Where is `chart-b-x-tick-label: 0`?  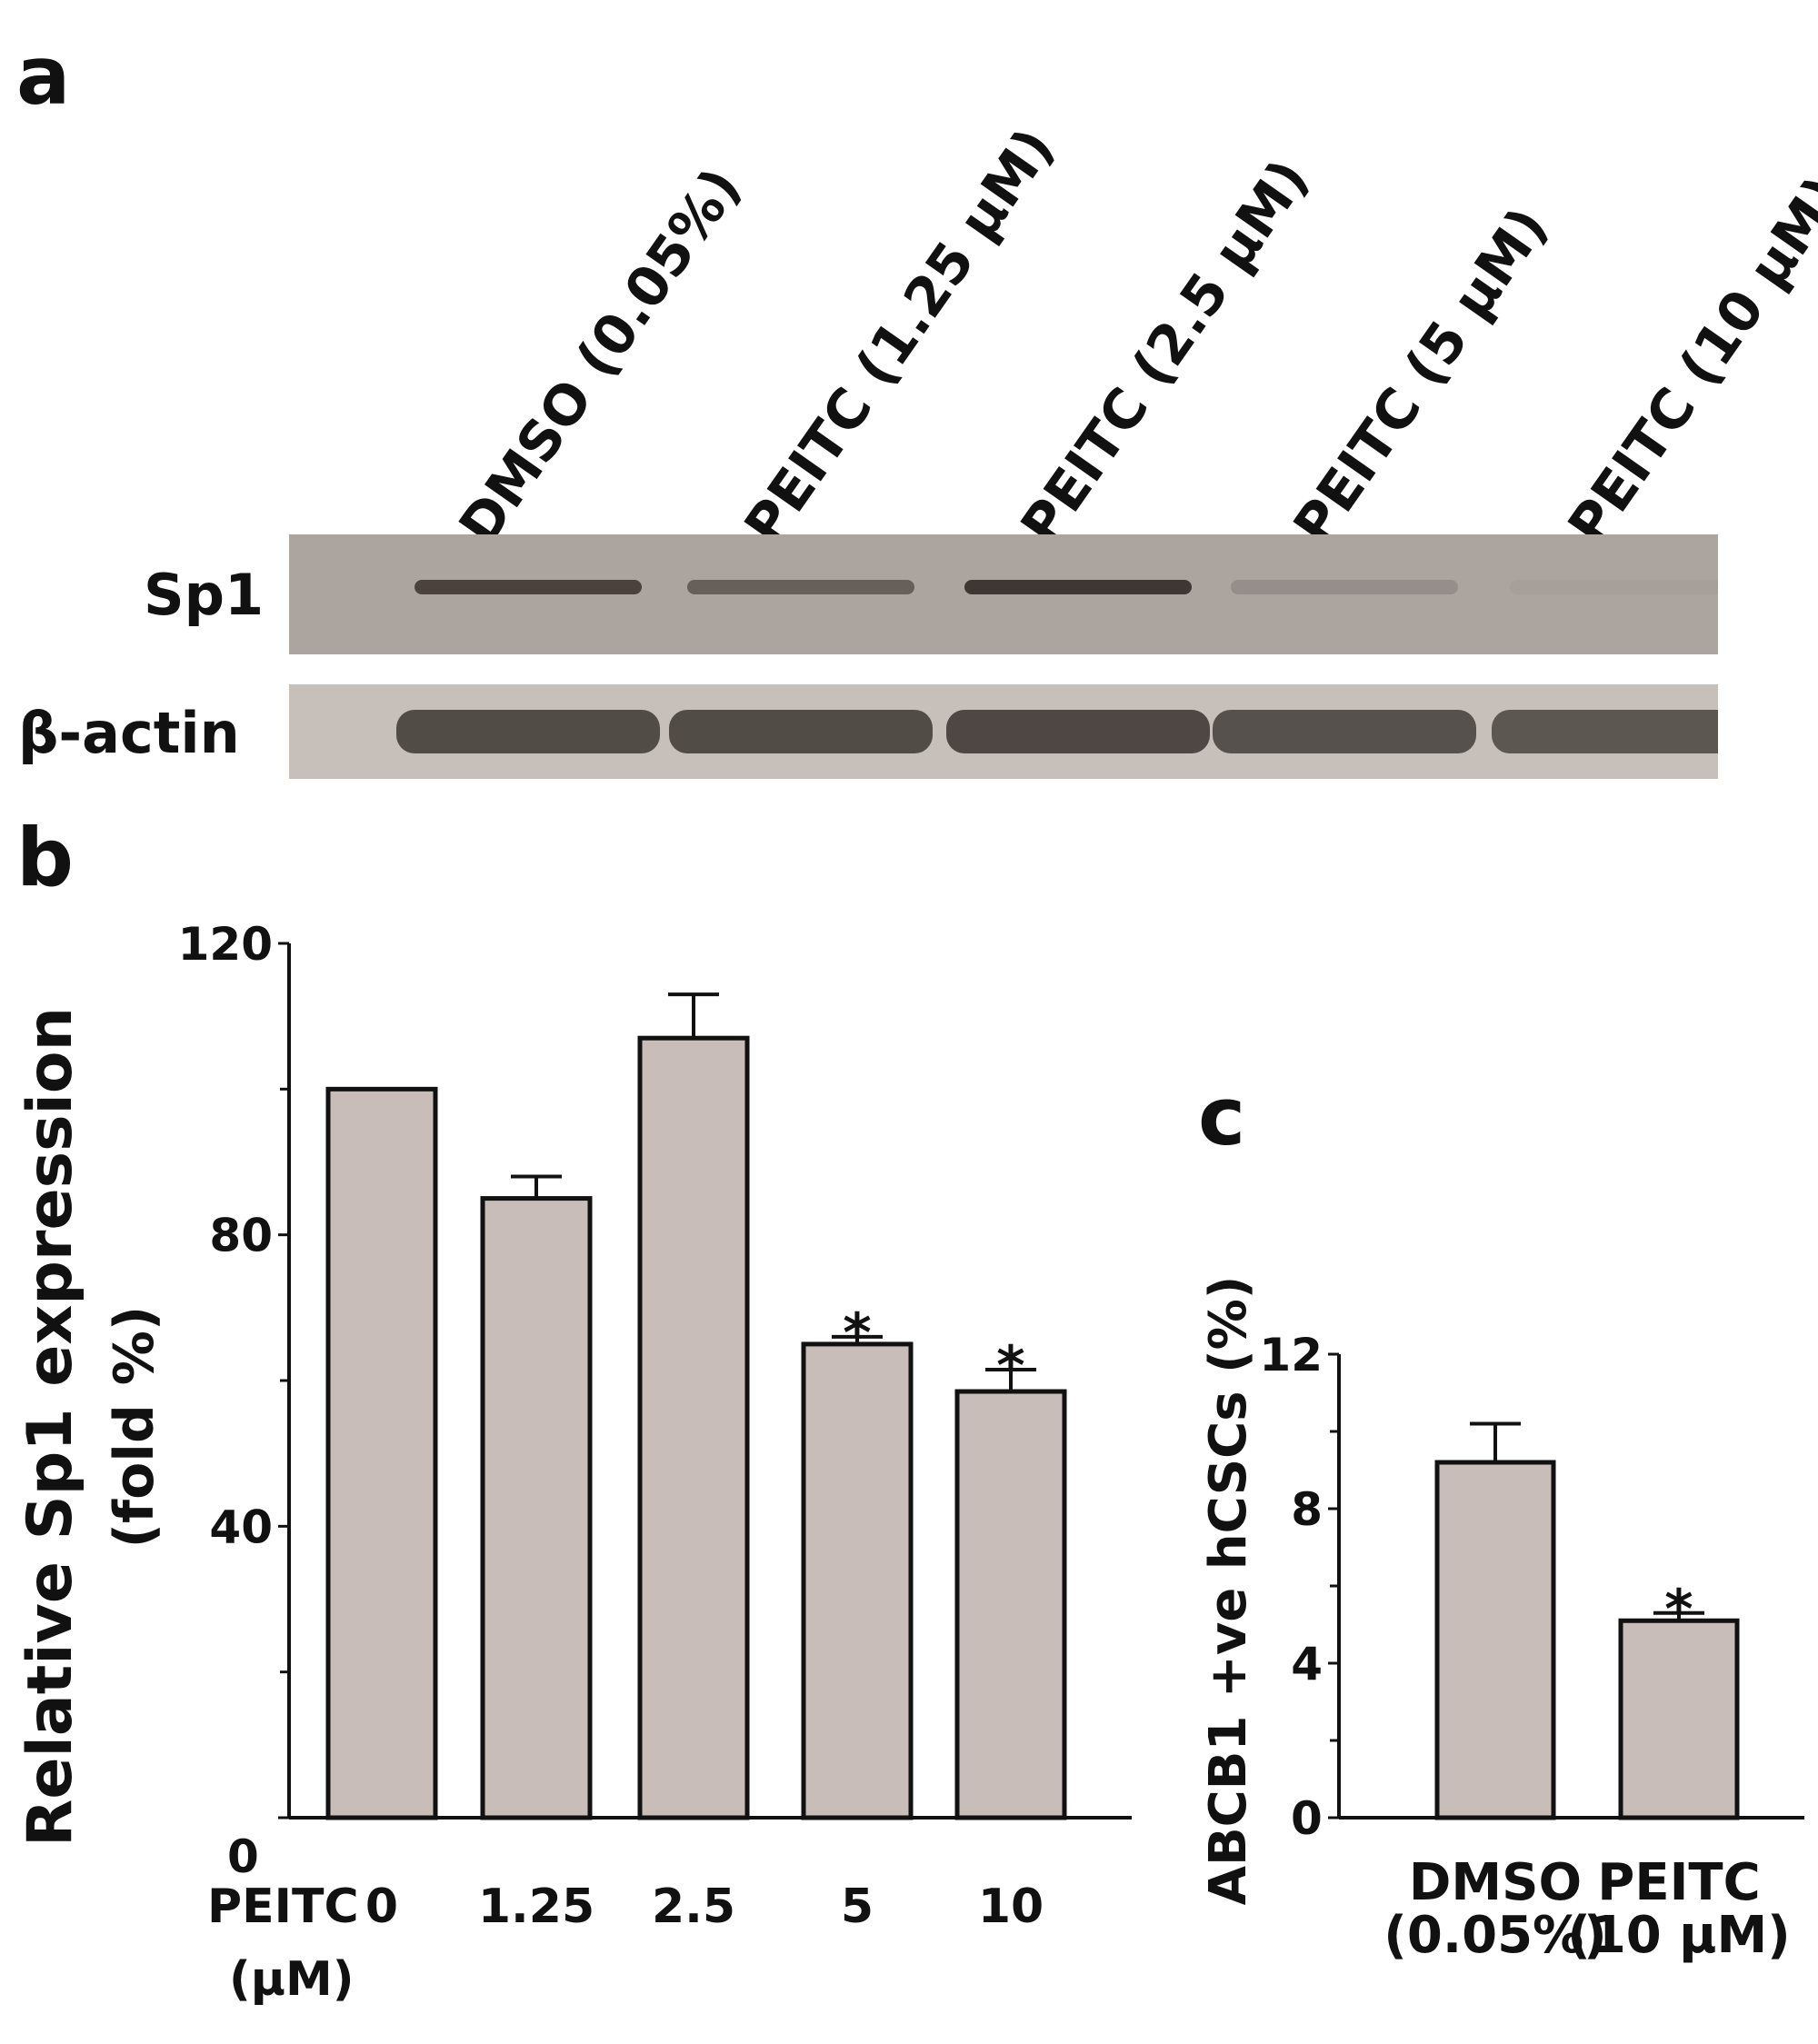 chart-b-x-tick-label: 0 is located at coordinates (382, 1907).